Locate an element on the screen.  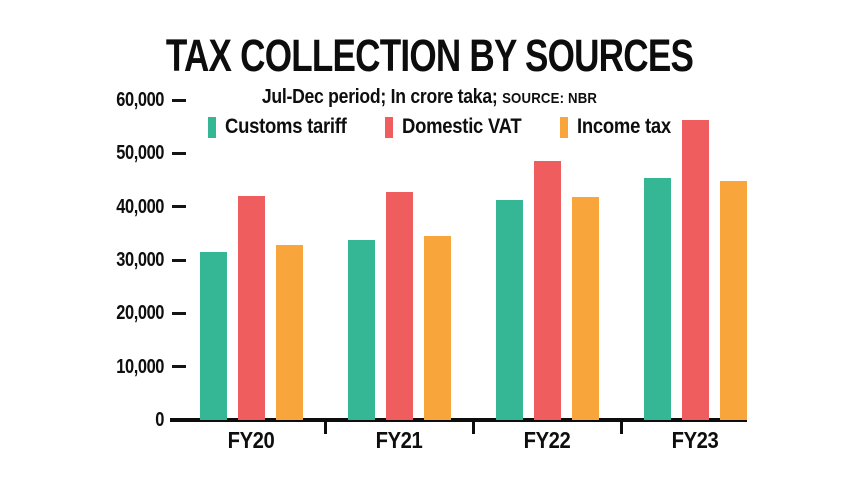
category-label-fy23: FY23 is located at coordinates (695, 440).